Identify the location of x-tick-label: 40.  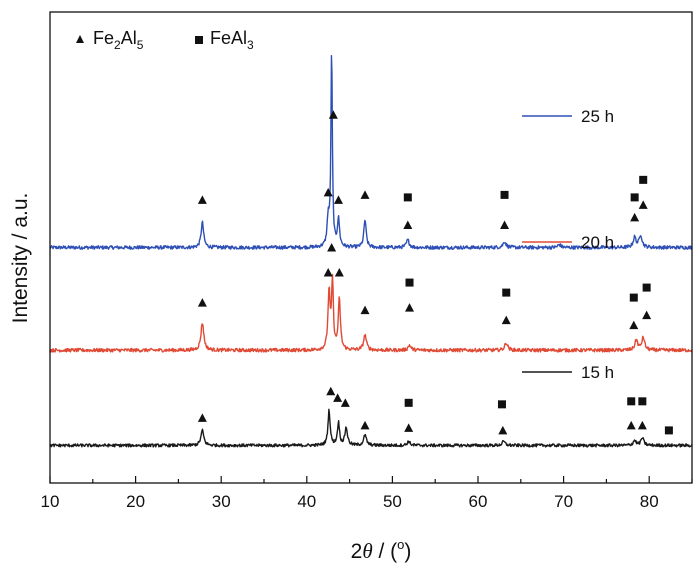
(306, 501).